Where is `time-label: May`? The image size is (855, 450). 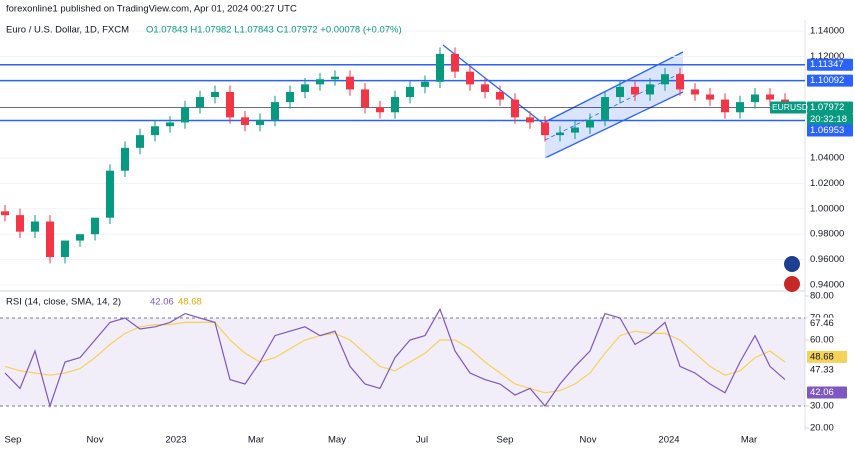
time-label: May is located at coordinates (337, 440).